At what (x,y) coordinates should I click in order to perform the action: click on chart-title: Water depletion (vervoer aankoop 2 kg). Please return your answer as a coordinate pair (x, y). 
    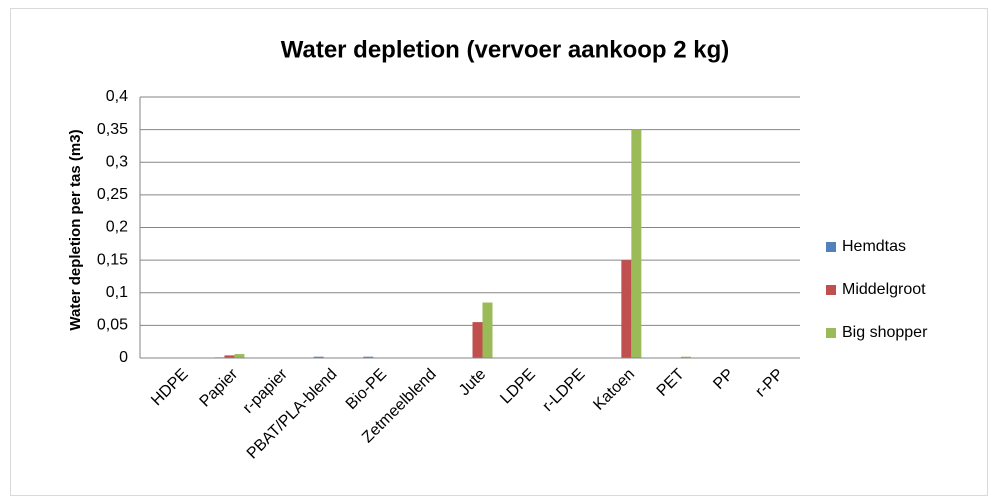
    Looking at the image, I should click on (505, 49).